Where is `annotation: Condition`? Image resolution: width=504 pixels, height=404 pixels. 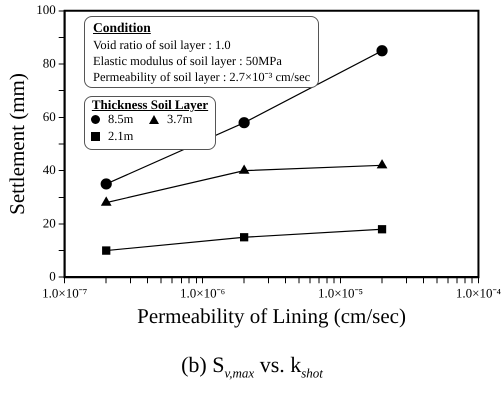
annotation: Condition is located at coordinates (122, 28).